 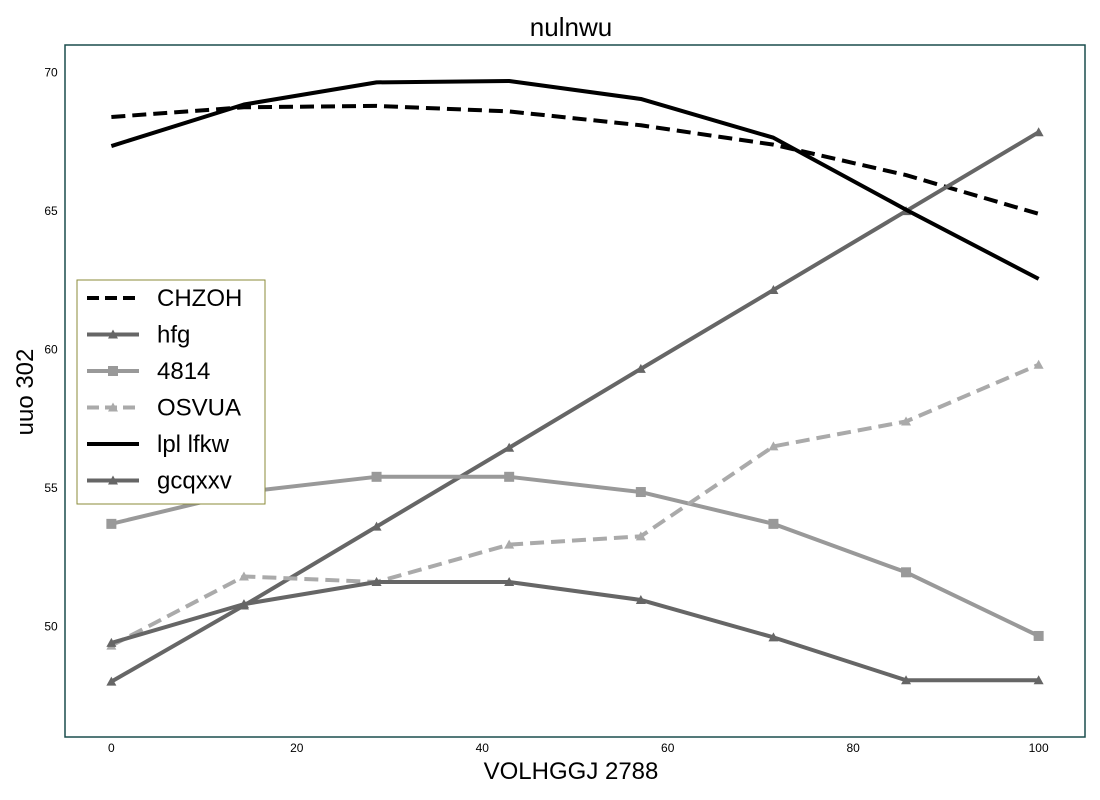 I want to click on legend-entry: CHZOH, so click(x=164, y=298).